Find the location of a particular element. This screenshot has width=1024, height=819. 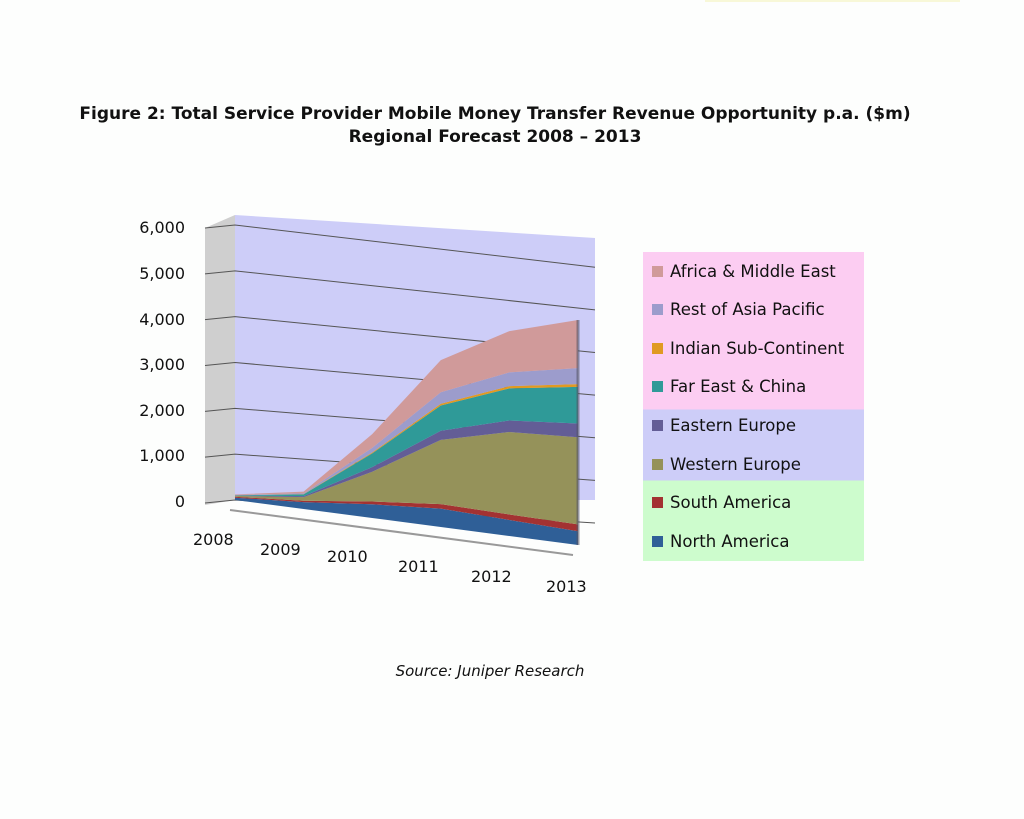

y-tick-label: 0 is located at coordinates (179, 501).